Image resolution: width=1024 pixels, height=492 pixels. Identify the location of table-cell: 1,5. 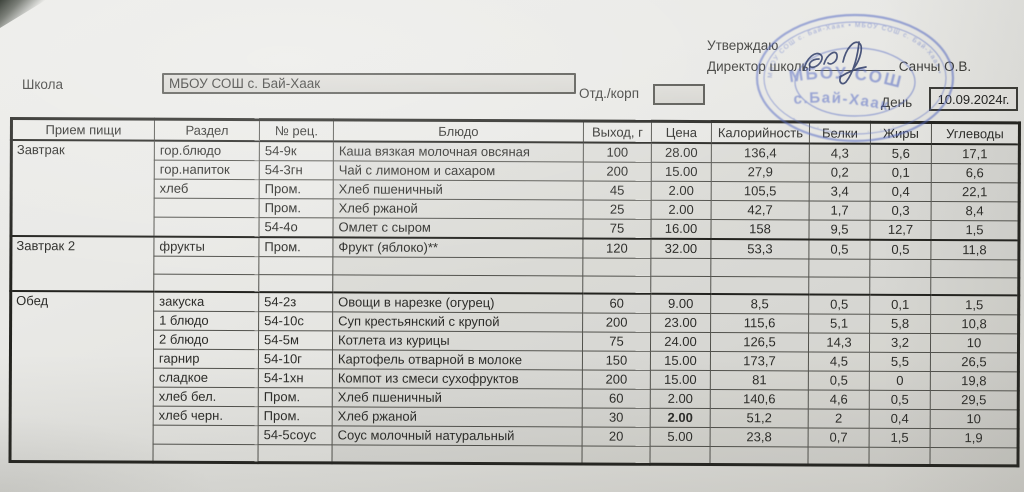
(974, 305).